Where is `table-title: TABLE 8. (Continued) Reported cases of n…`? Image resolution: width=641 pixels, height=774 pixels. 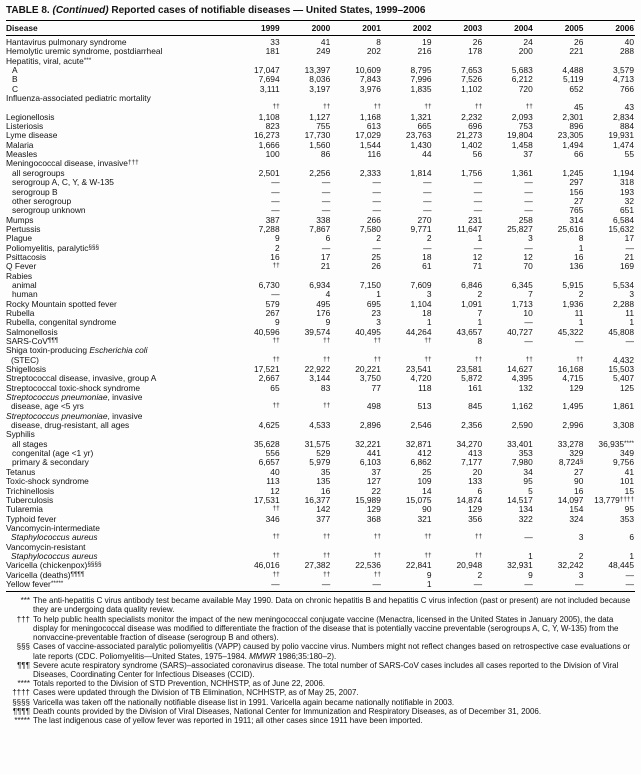 table-title: TABLE 8. (Continued) Reported cases of n… is located at coordinates (320, 11).